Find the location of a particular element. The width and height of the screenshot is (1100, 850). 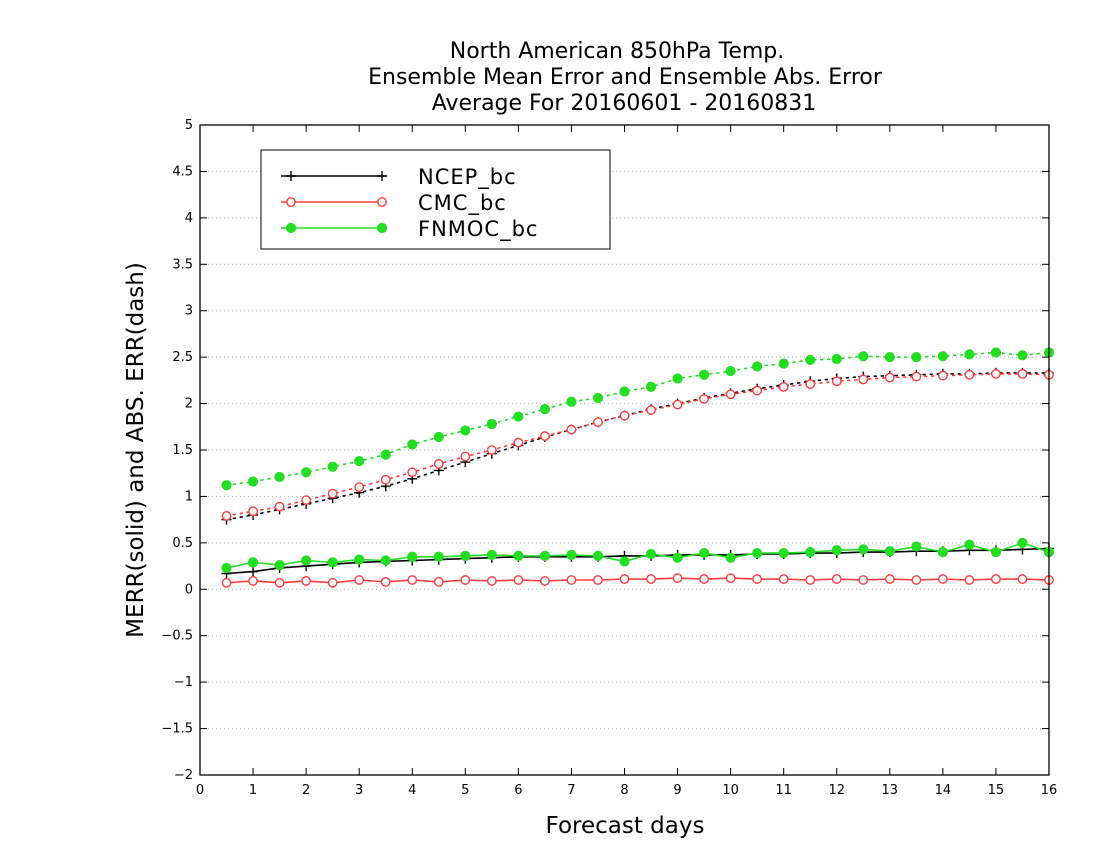

x-tick-label: 4 is located at coordinates (412, 790).